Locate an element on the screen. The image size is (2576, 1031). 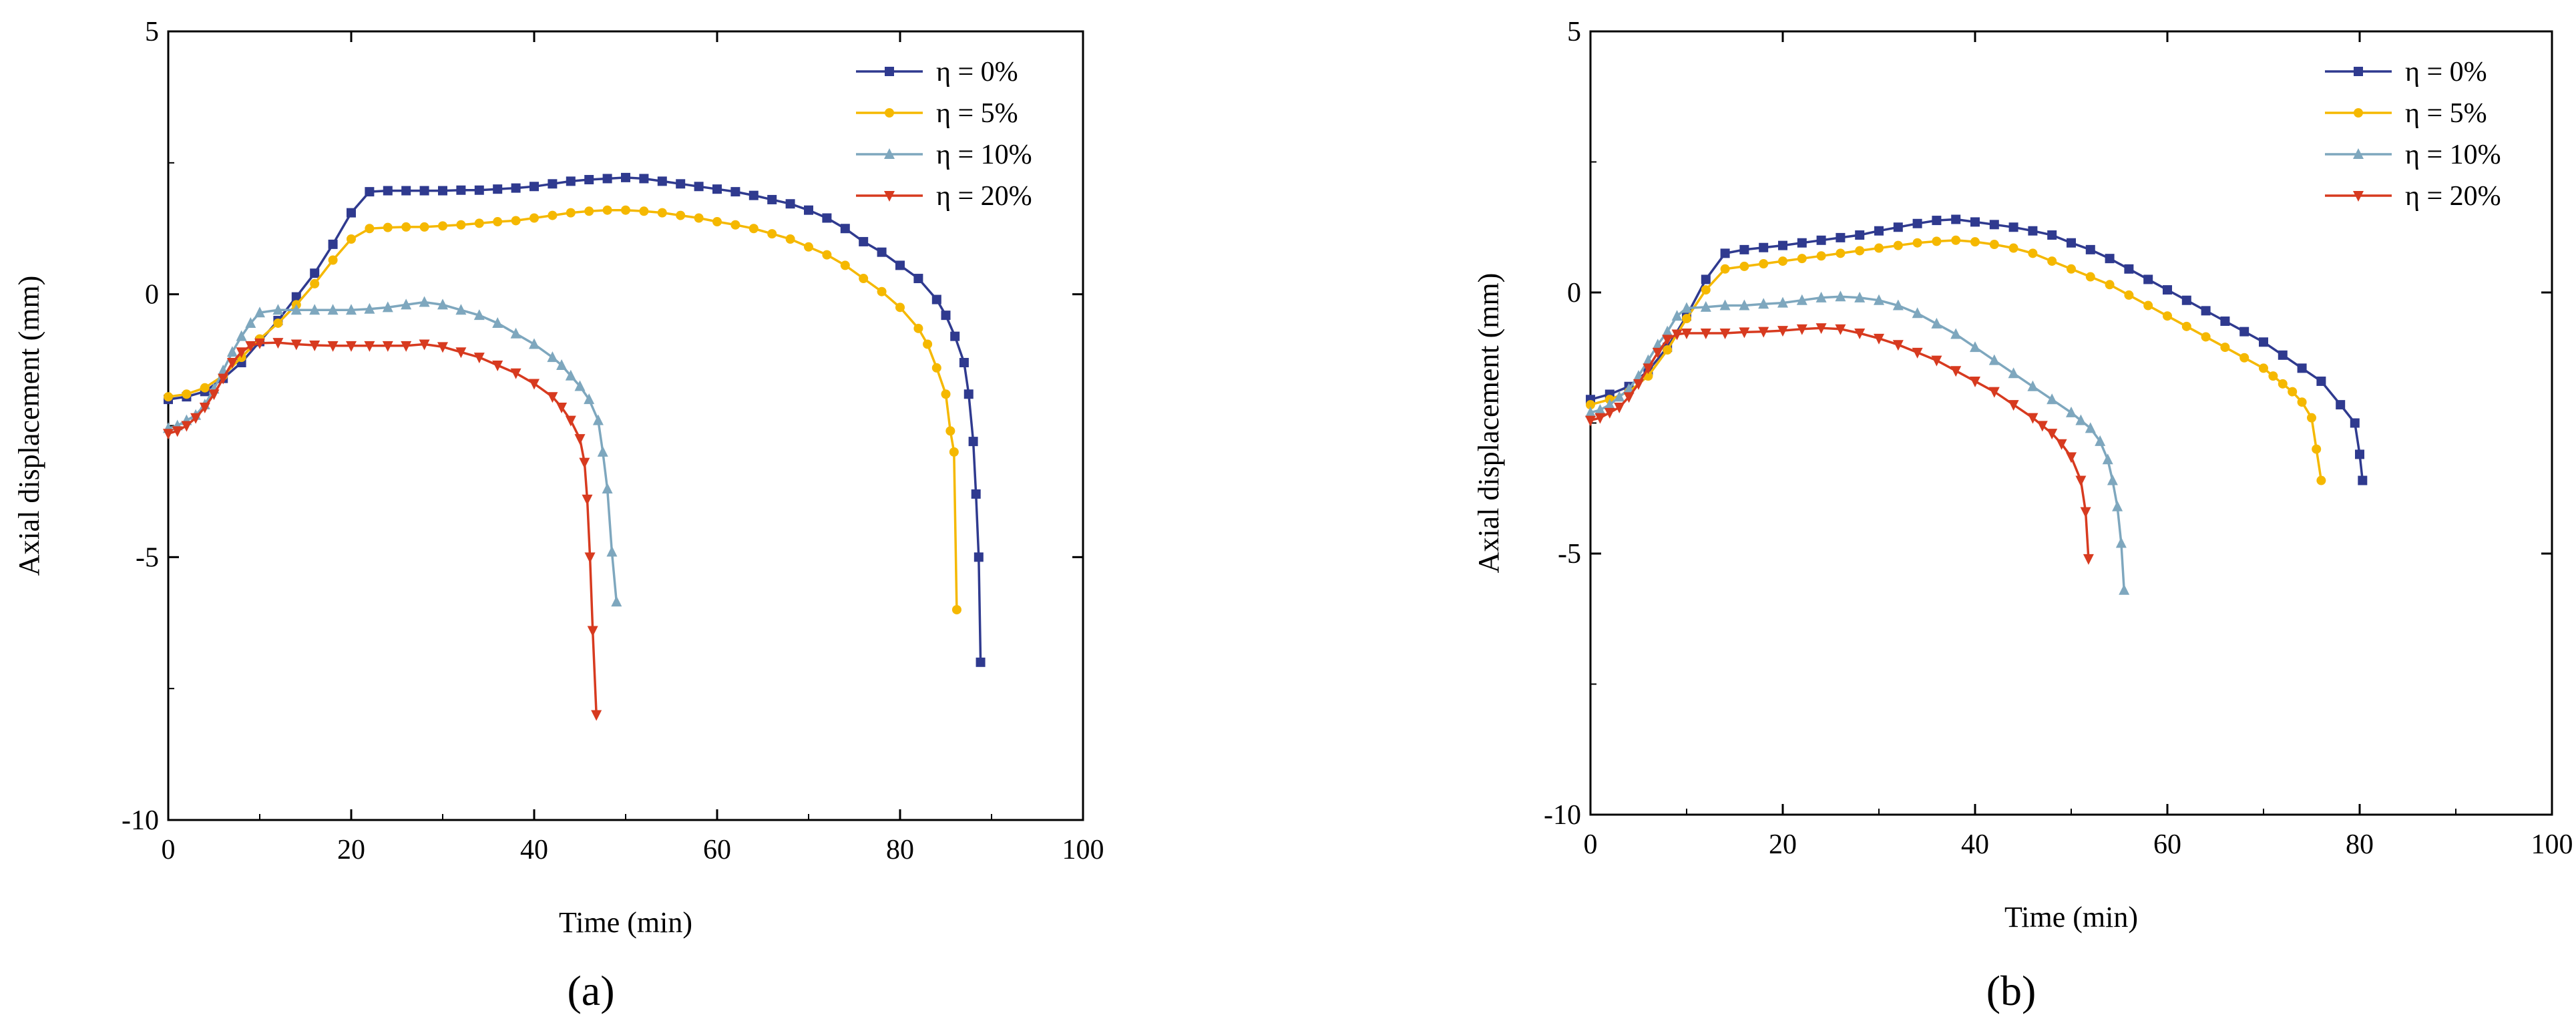
y-tick-label: 0 is located at coordinates (1574, 293).